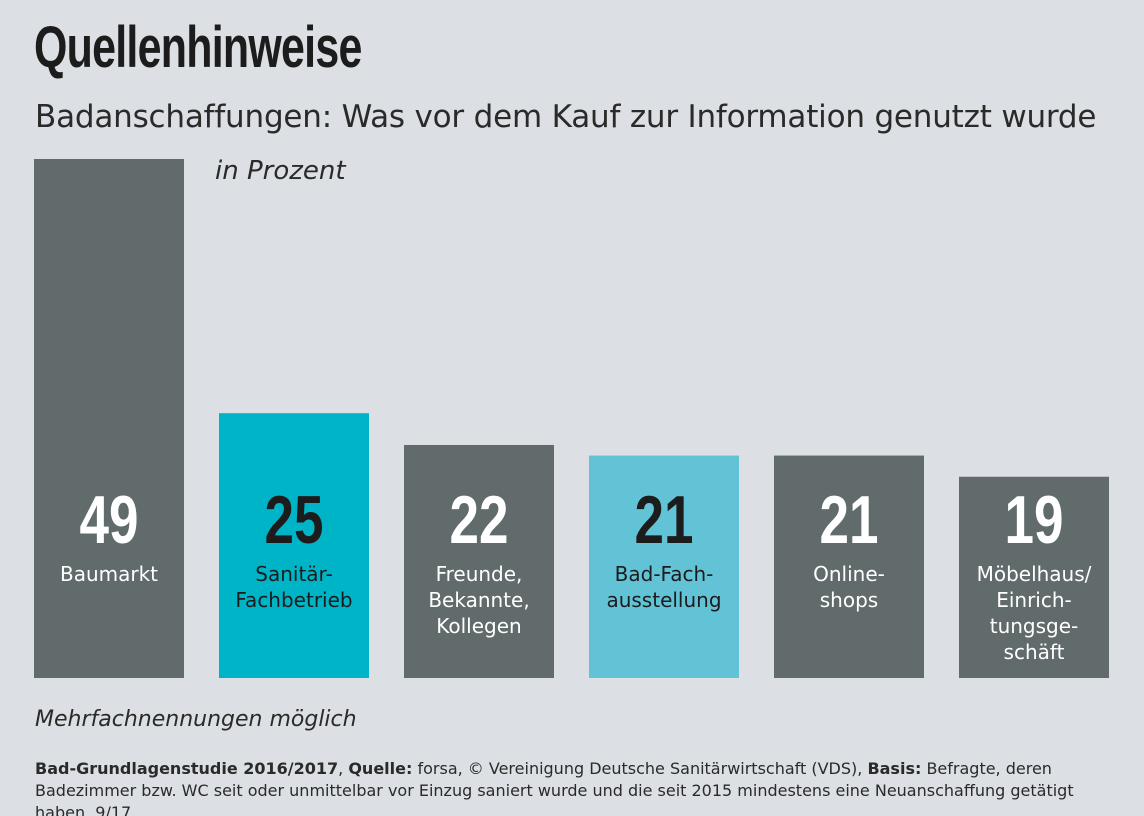 This screenshot has width=1144, height=816. I want to click on study-label: Bad-Grundlagenstudie 2016/2017, so click(187, 768).